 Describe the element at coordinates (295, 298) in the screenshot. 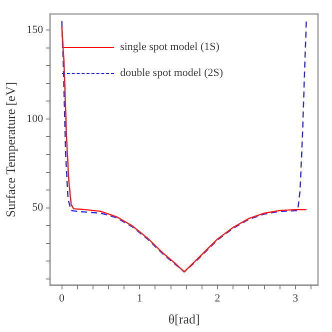

I see `x-tick-label: 3` at that location.